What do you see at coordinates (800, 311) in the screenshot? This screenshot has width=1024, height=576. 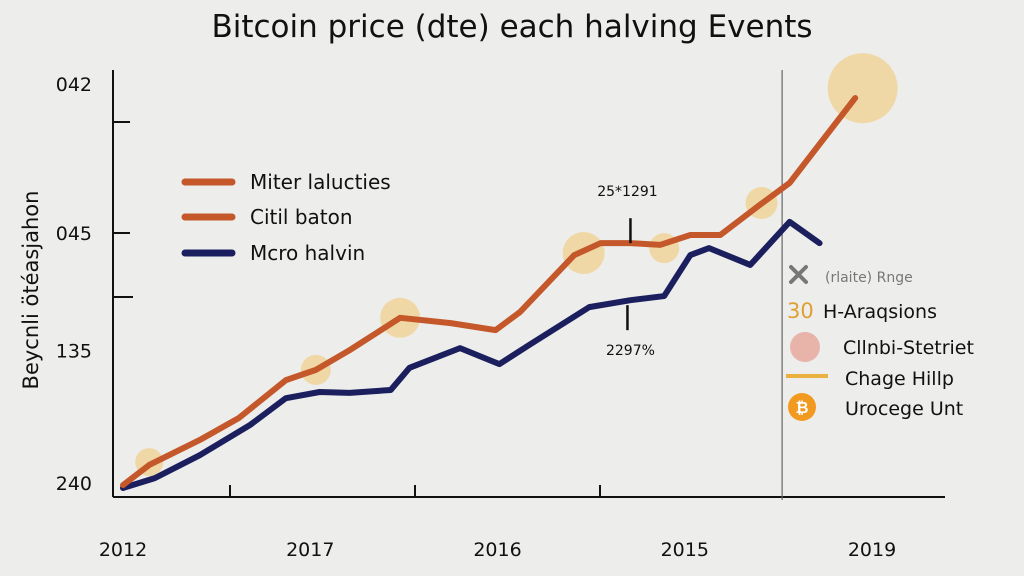 I see `number-icon: 30` at bounding box center [800, 311].